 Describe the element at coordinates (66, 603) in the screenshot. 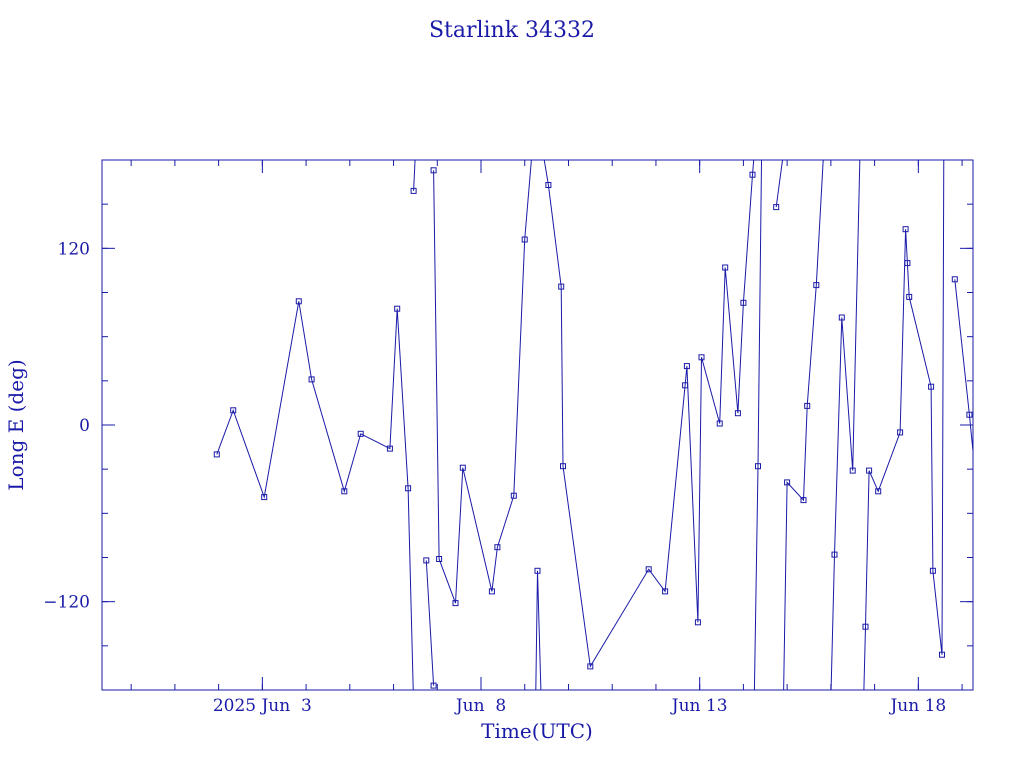

I see `y-tick-label: −120` at that location.